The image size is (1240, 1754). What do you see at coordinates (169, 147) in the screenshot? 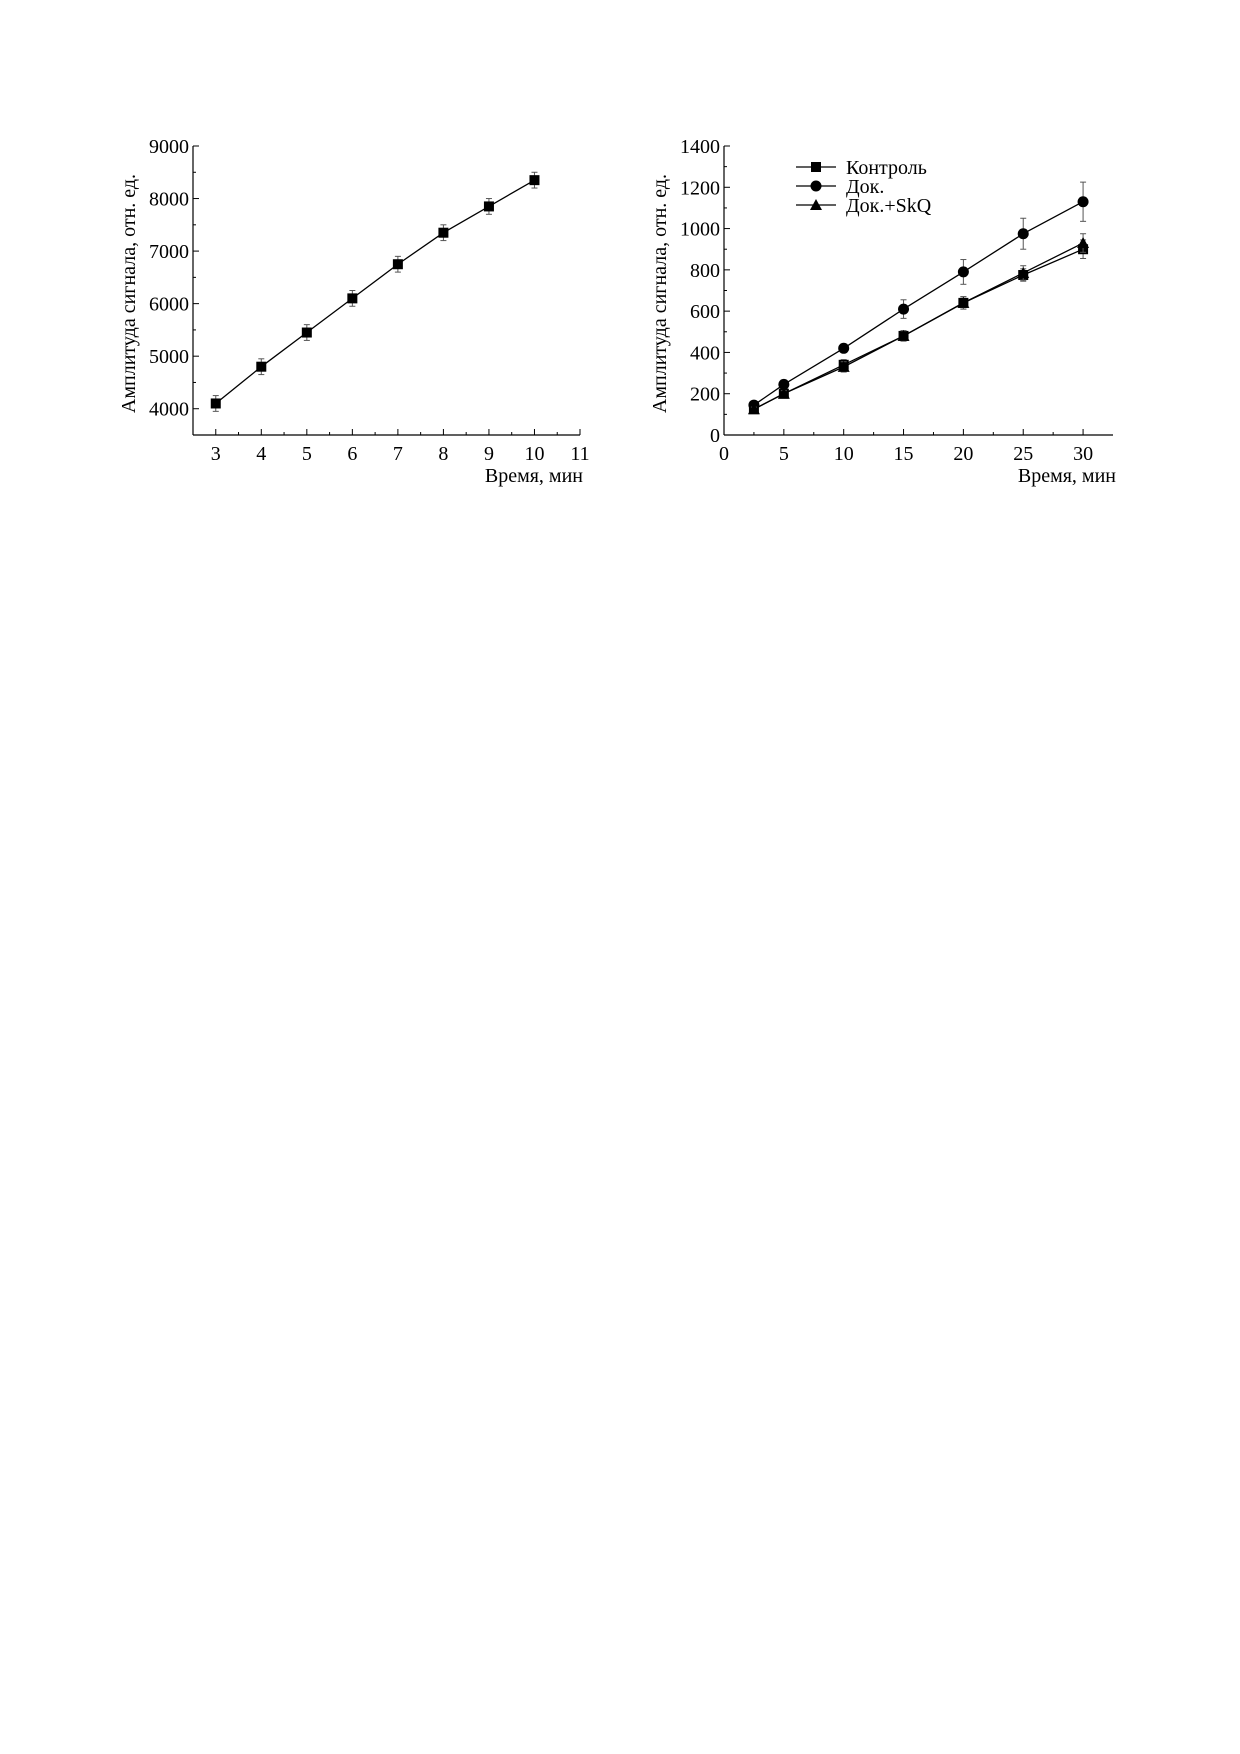
I see `y-tick-label: 9000` at bounding box center [169, 147].